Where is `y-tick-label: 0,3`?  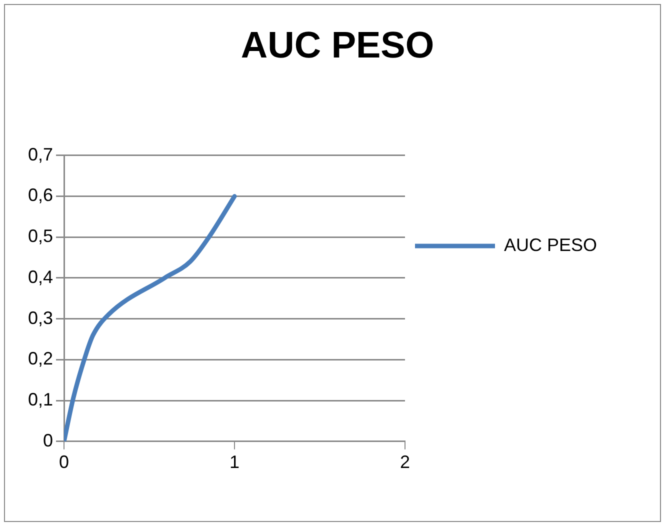
y-tick-label: 0,3 is located at coordinates (41, 318).